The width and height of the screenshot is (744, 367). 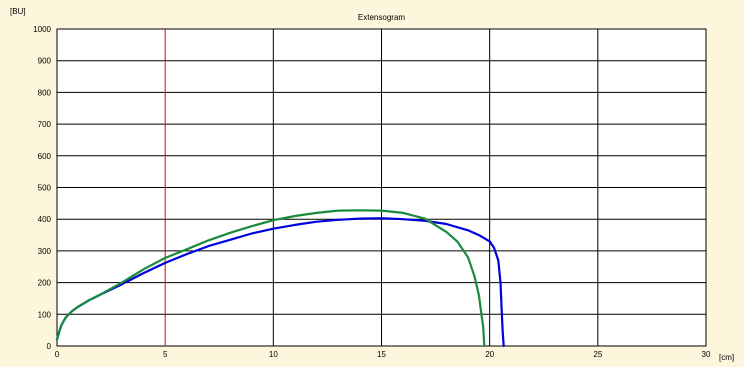 What do you see at coordinates (45, 188) in the screenshot?
I see `y-tick-label: 500` at bounding box center [45, 188].